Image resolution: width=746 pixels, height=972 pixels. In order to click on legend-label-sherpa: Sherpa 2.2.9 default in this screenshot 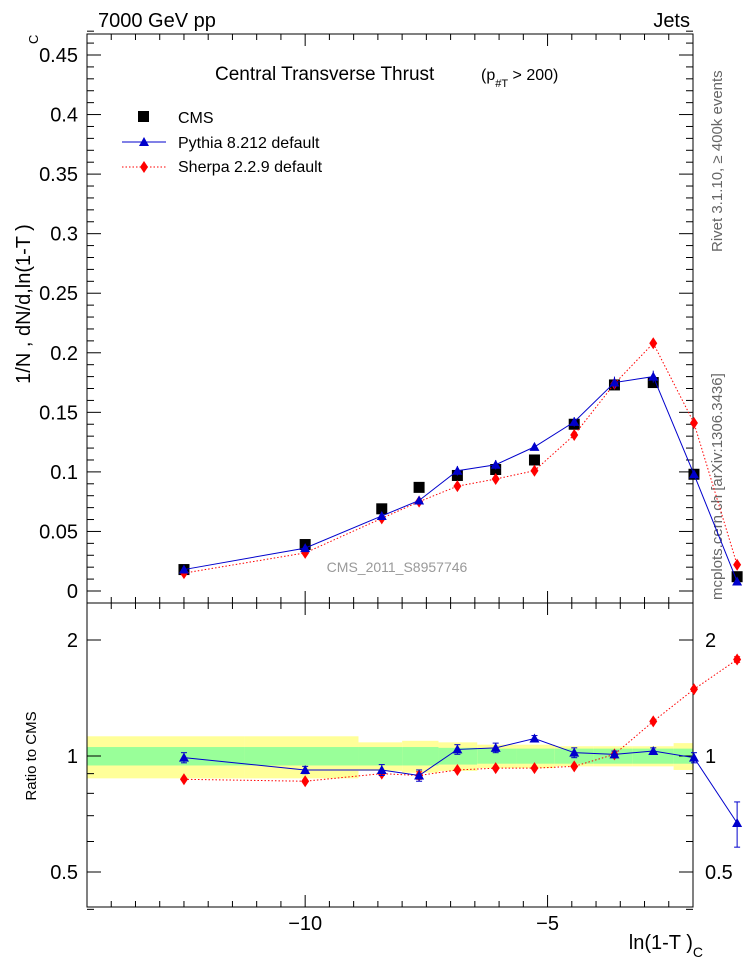, I will do `click(250, 167)`.